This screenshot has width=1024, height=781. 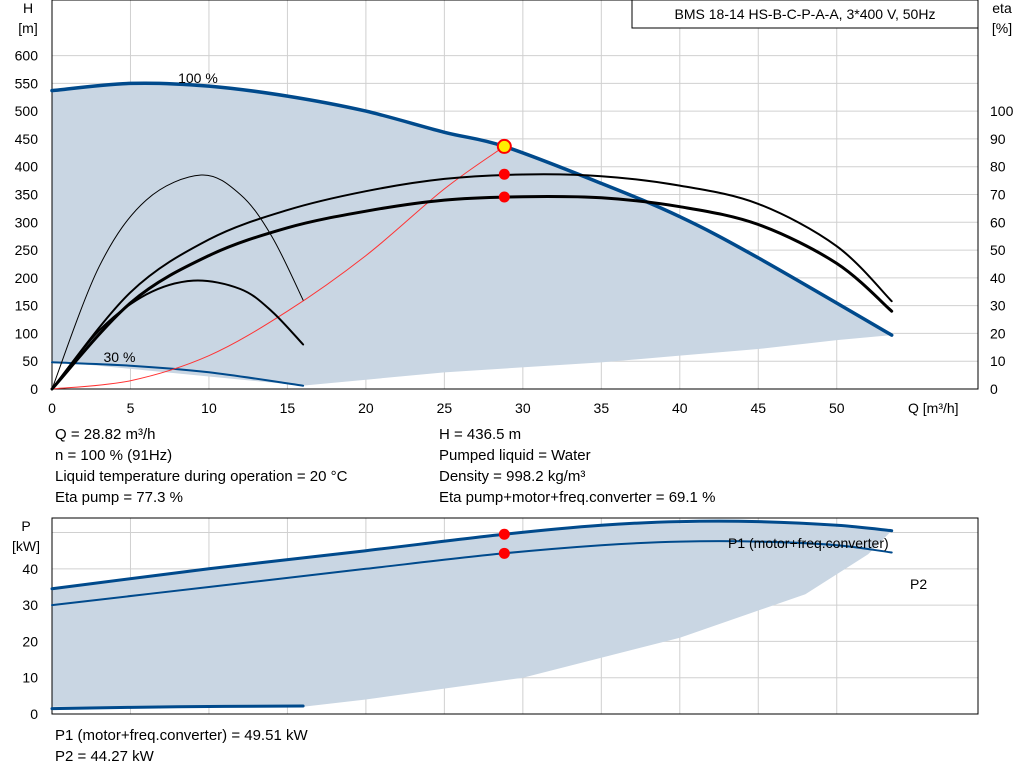 What do you see at coordinates (30, 678) in the screenshot?
I see `y-tick-label: 10` at bounding box center [30, 678].